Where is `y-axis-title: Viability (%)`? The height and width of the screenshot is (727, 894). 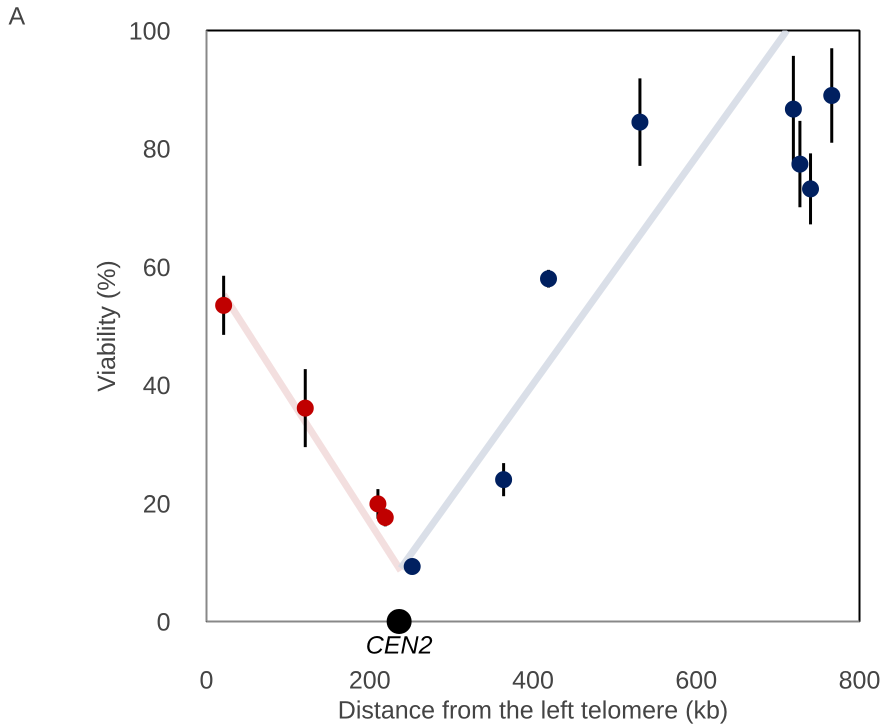 y-axis-title: Viability (%) is located at coordinates (106, 326).